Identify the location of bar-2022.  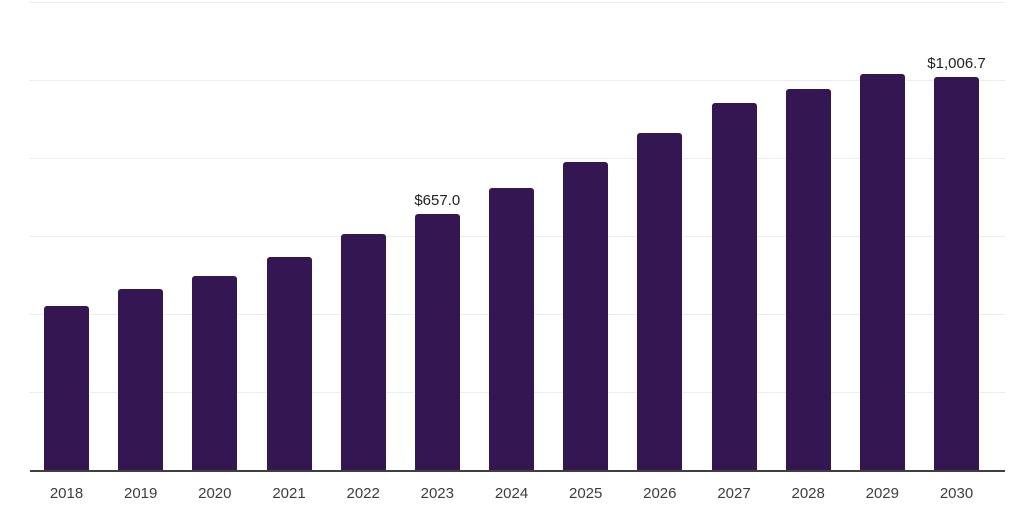
(363, 352).